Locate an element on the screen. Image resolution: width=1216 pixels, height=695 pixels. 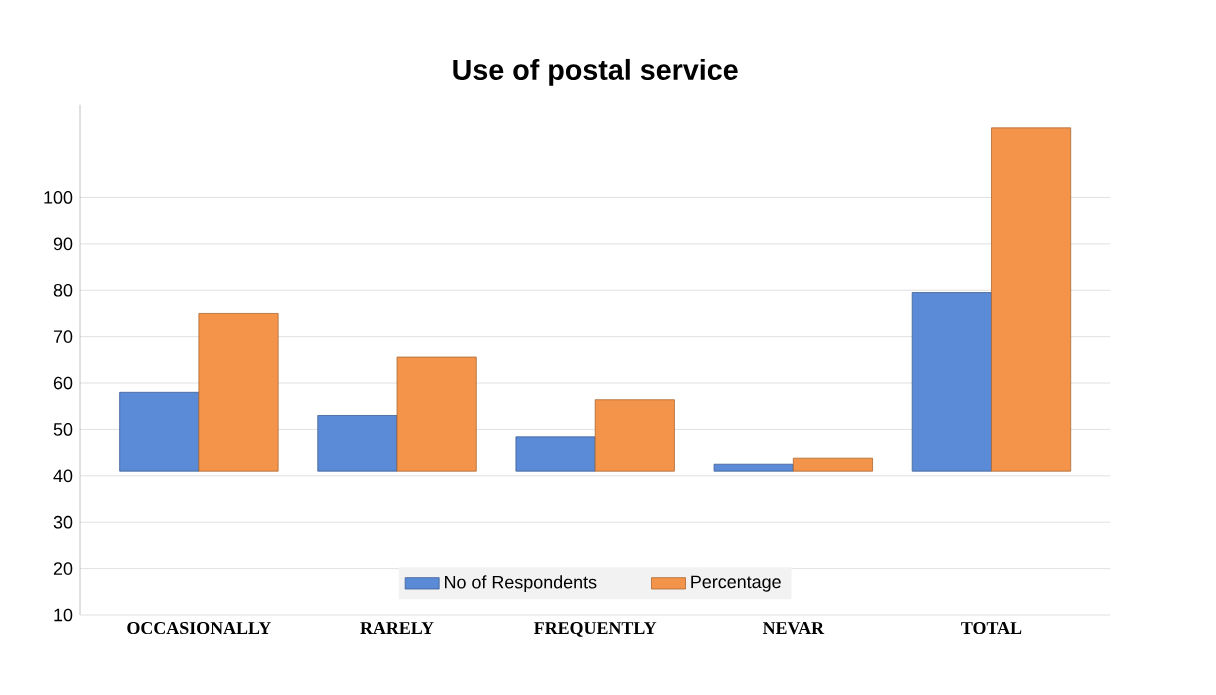
x-tick-label: RARELY is located at coordinates (397, 628).